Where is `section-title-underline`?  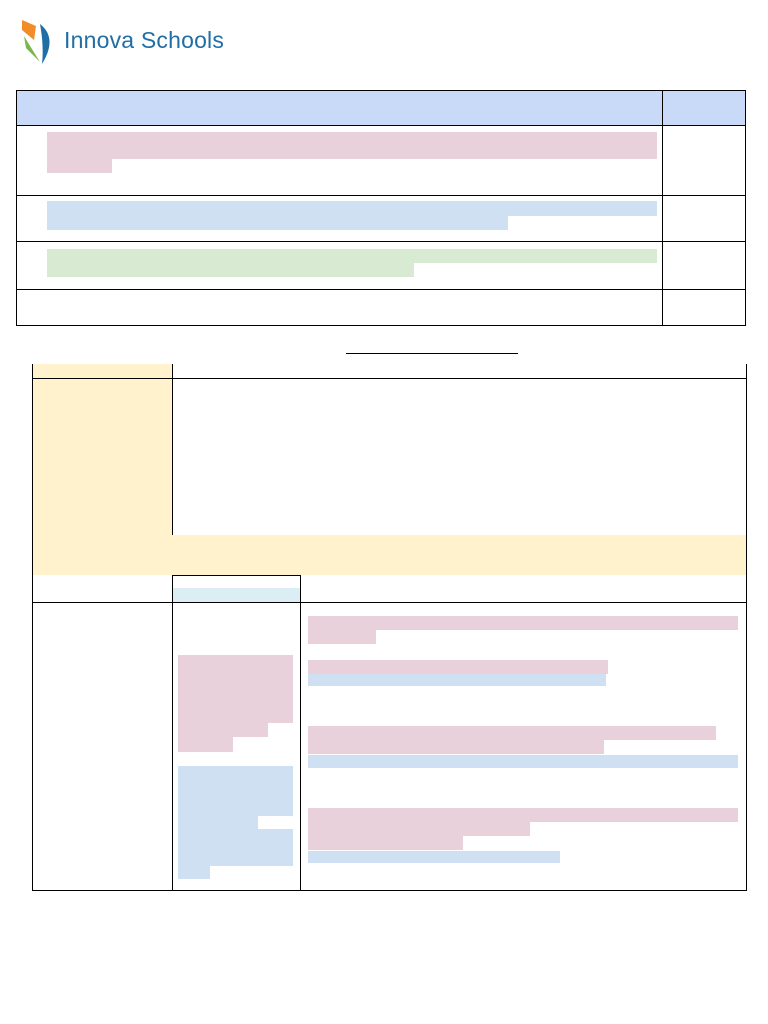 section-title-underline is located at coordinates (432, 353).